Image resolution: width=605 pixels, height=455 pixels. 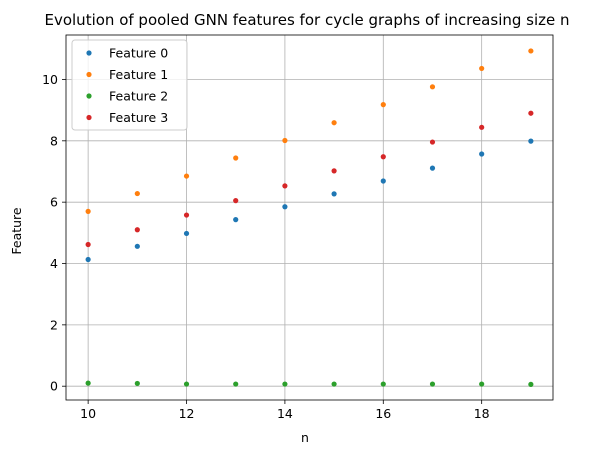 I want to click on y-tick-label: 6, so click(x=54, y=202).